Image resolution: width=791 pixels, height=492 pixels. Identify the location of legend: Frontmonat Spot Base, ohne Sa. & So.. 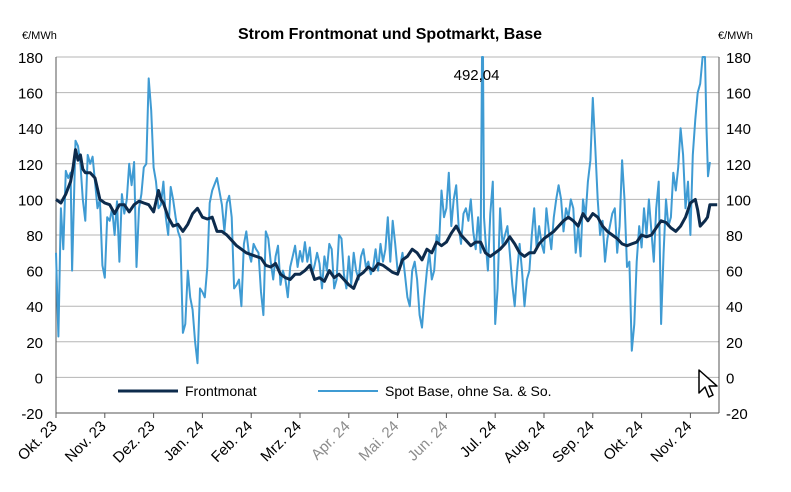
(335, 391).